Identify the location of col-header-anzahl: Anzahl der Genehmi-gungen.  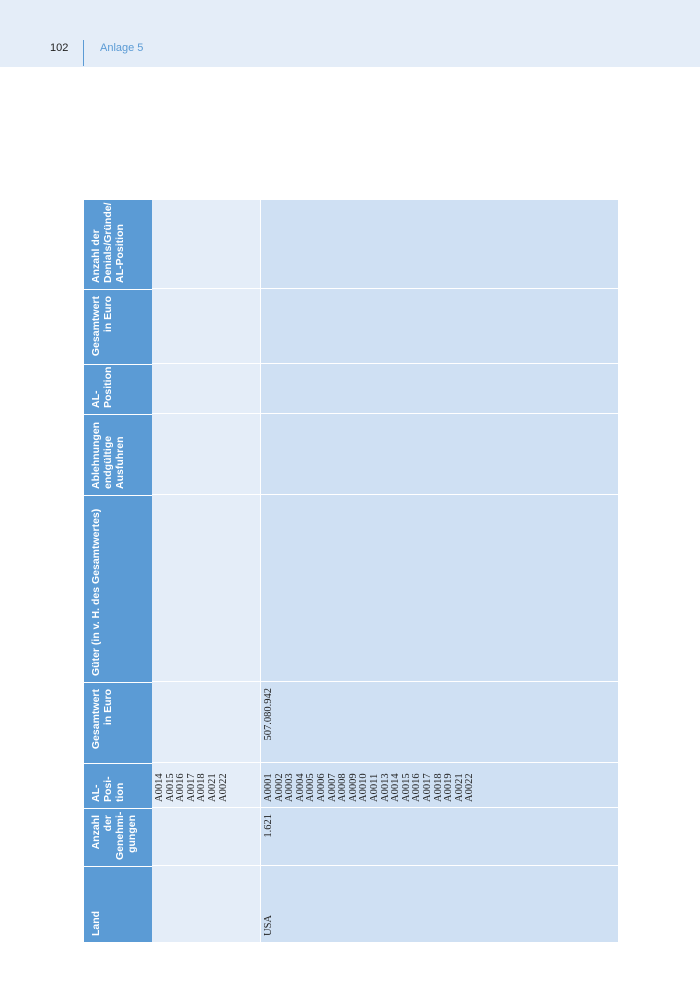
(118, 837).